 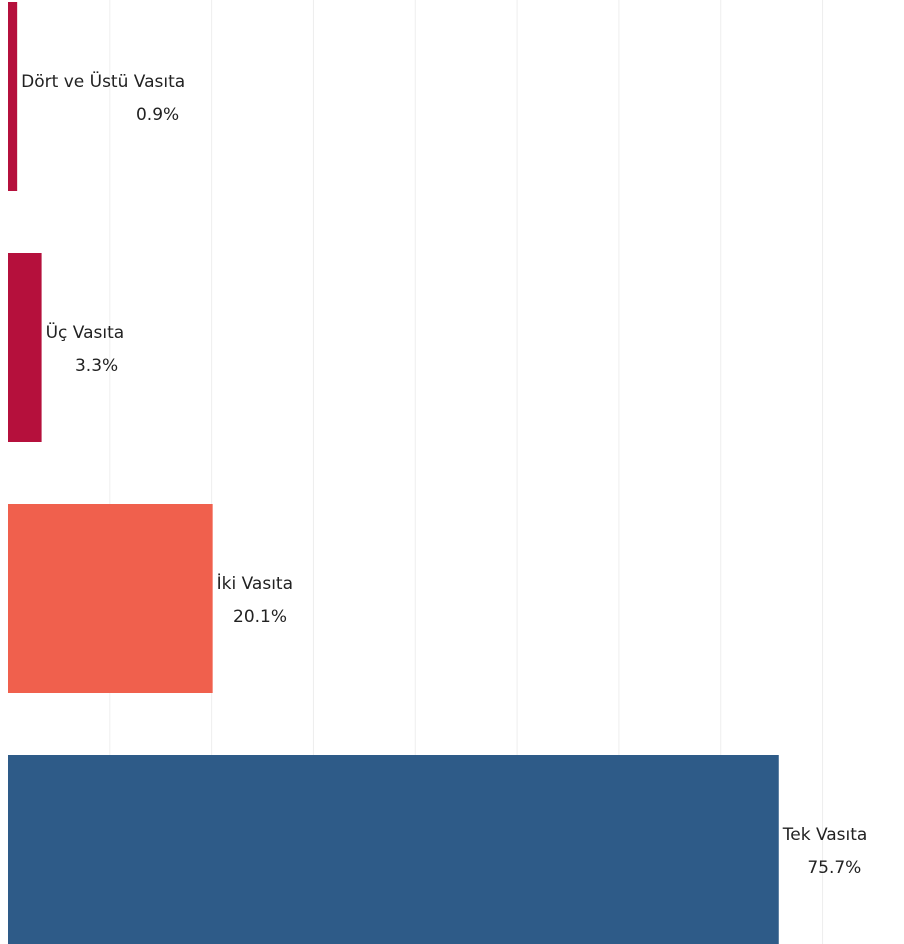 I want to click on category-label: Dört ve Üstü Vasıta, so click(x=103, y=81).